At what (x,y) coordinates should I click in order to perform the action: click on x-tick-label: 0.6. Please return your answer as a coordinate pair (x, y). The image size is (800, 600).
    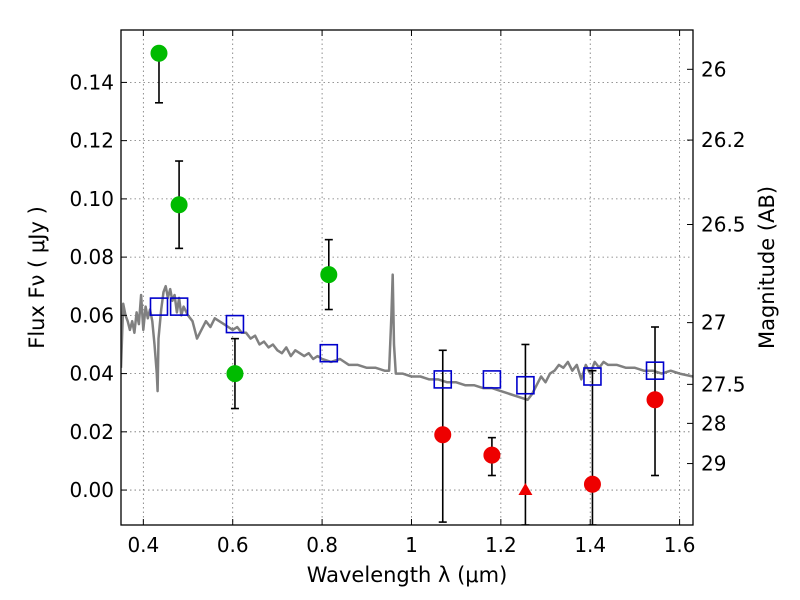
    Looking at the image, I should click on (233, 545).